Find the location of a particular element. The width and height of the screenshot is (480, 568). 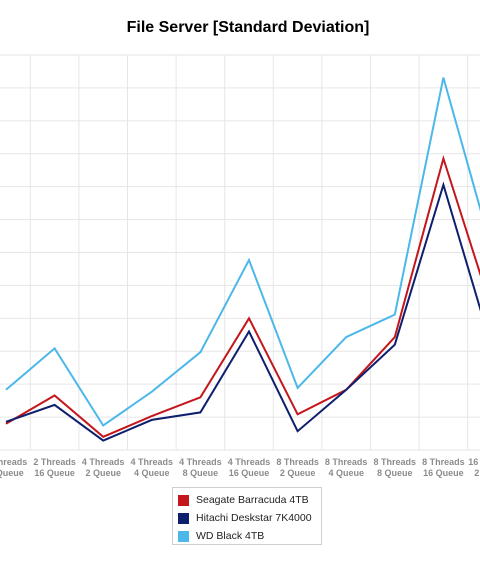

legend-item-wd: WD Black 4TB is located at coordinates (249, 536).